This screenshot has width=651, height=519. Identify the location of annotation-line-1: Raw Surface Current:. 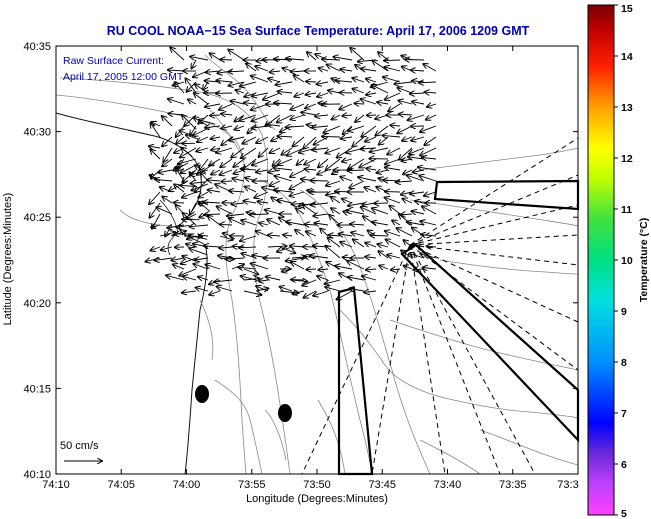
(113, 61).